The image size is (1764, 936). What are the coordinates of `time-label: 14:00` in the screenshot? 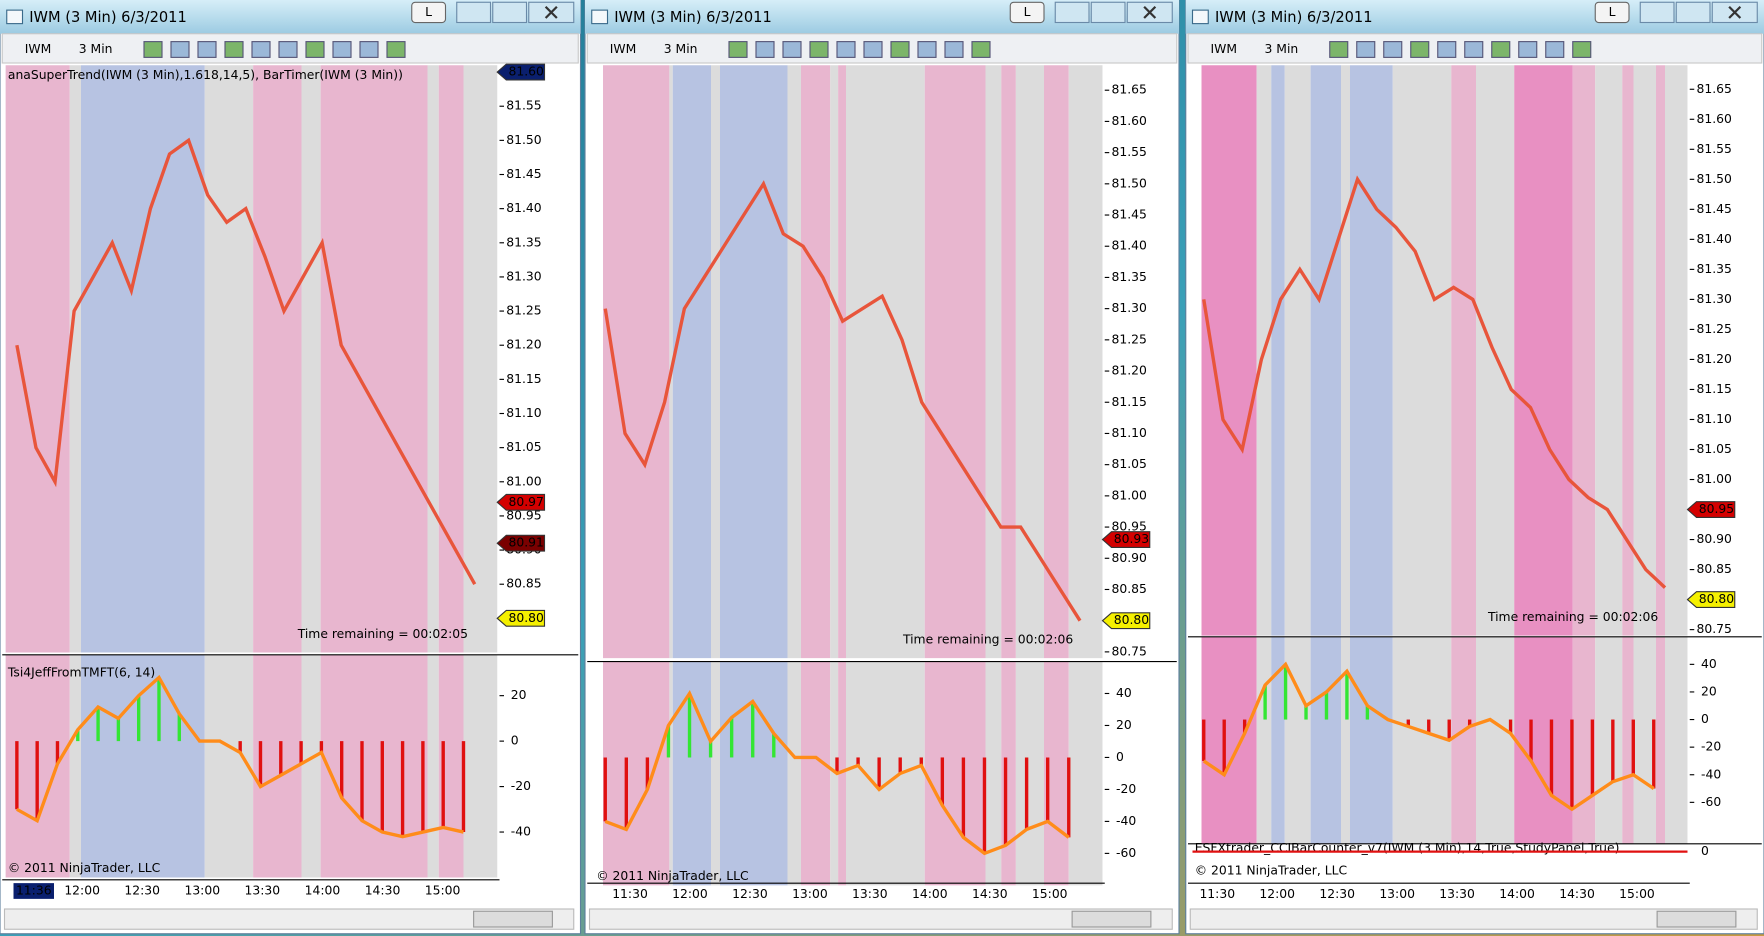 It's located at (323, 891).